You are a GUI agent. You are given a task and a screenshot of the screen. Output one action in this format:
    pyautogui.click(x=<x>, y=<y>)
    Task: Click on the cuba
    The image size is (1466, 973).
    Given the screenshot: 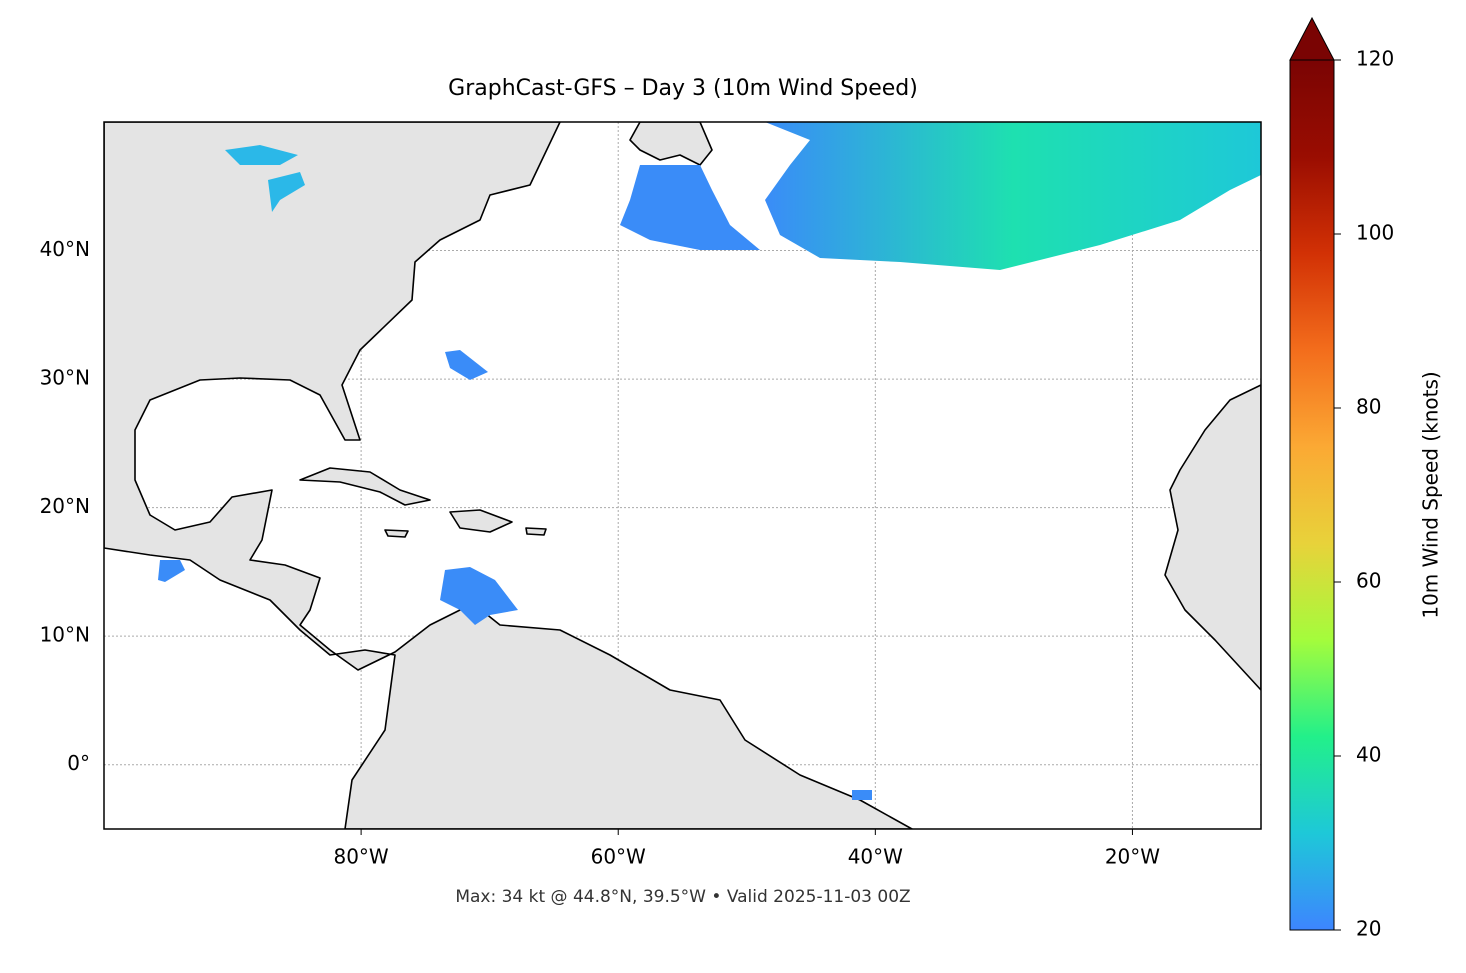 What is the action you would take?
    pyautogui.click(x=365, y=486)
    